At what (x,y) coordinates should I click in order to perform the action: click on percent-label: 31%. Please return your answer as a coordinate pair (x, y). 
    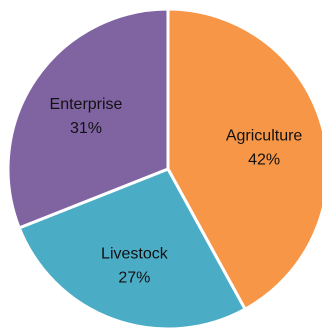
    Looking at the image, I should click on (86, 128).